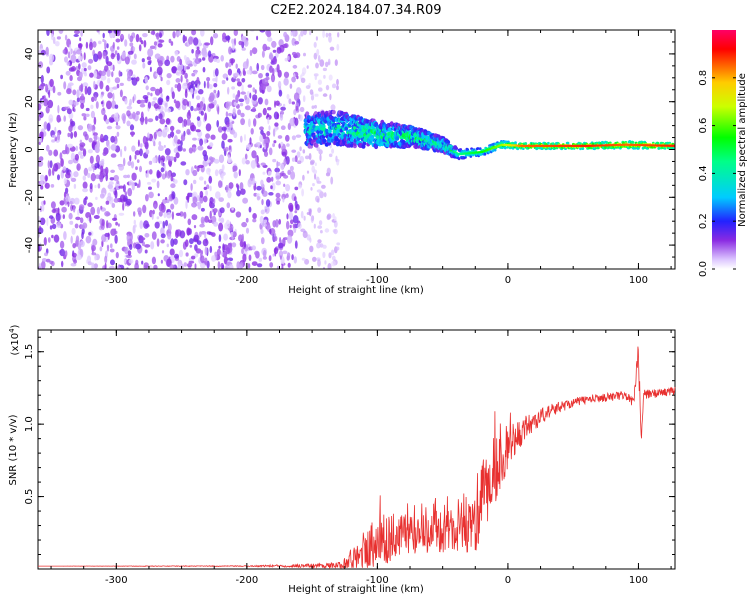  I want to click on y-tick-label: -20, so click(29, 197).